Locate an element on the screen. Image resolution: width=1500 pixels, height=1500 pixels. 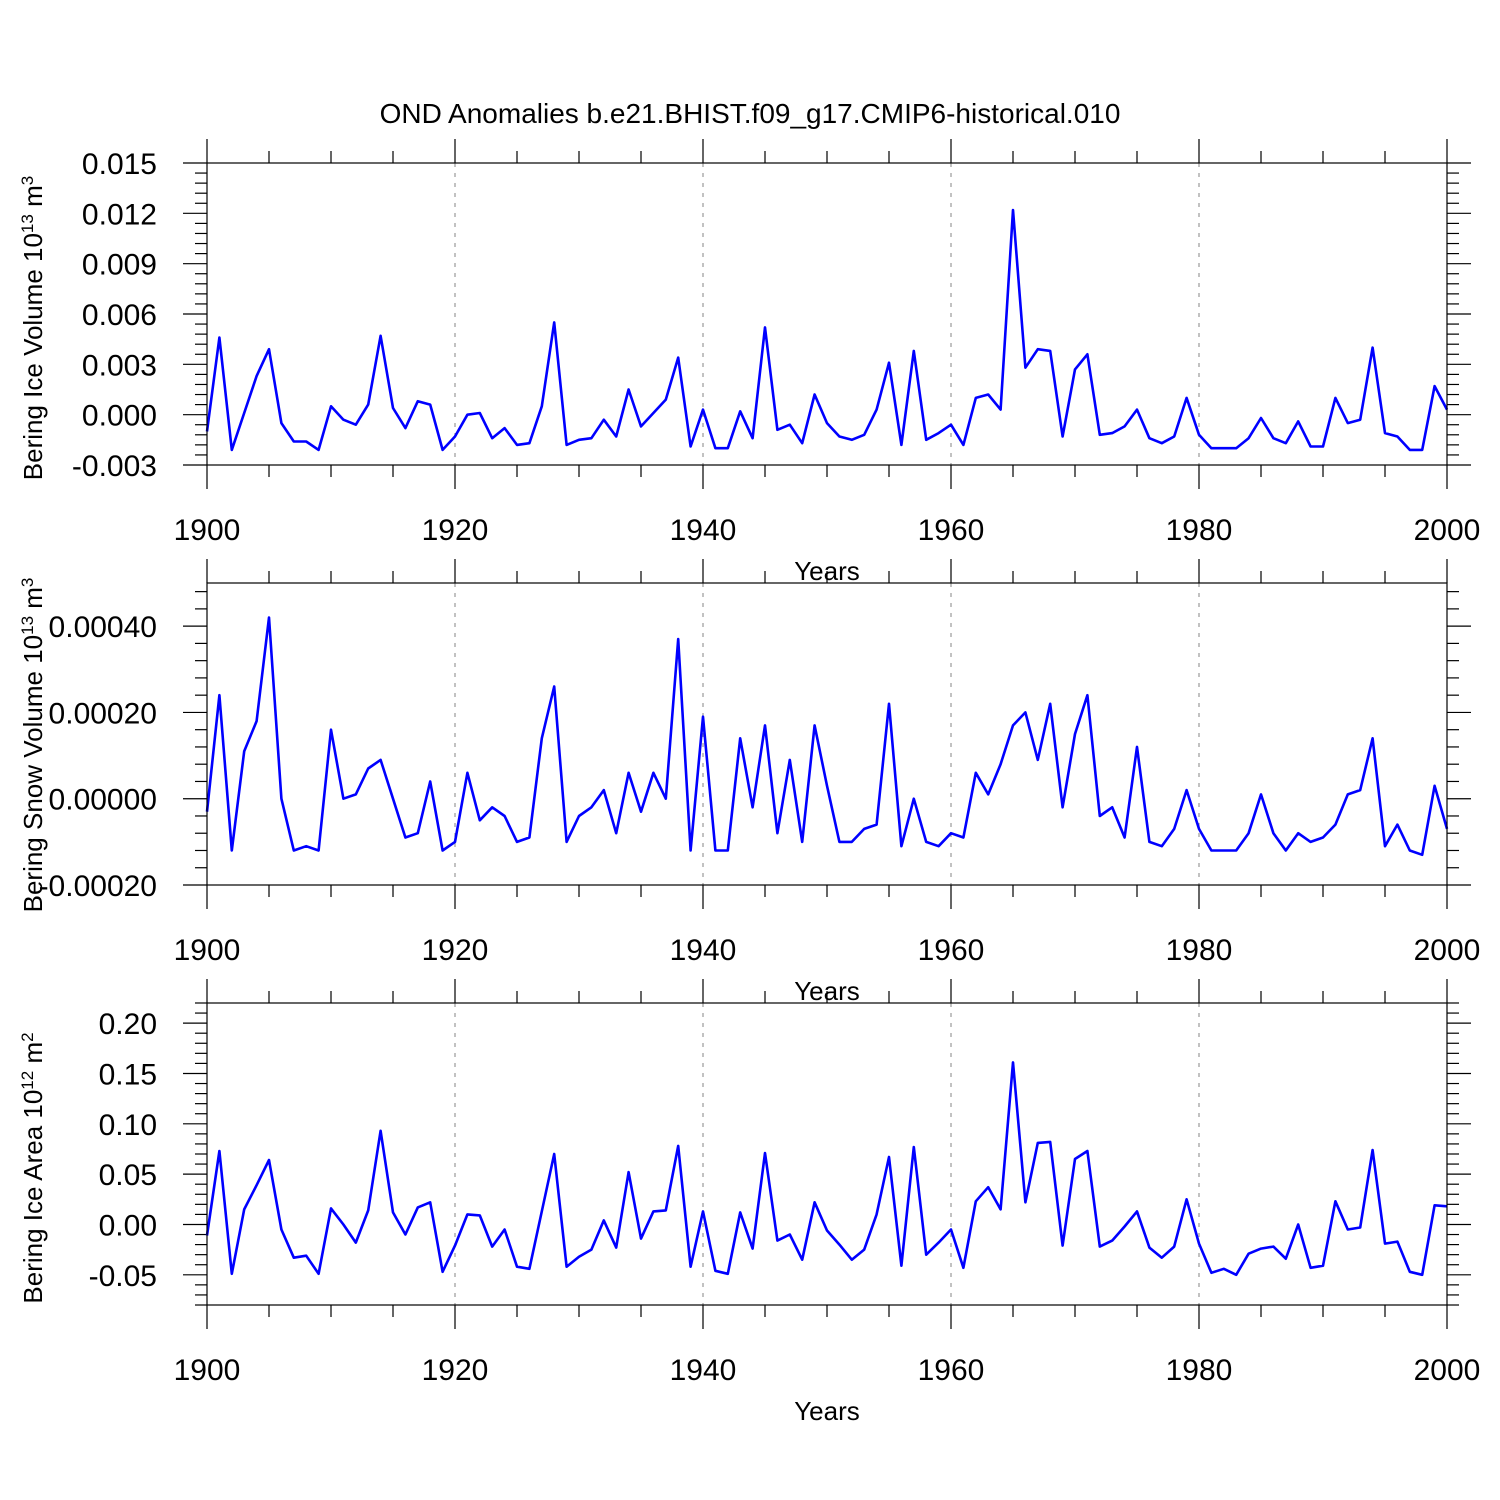
y-tick-label: 0.05 is located at coordinates (128, 1175).